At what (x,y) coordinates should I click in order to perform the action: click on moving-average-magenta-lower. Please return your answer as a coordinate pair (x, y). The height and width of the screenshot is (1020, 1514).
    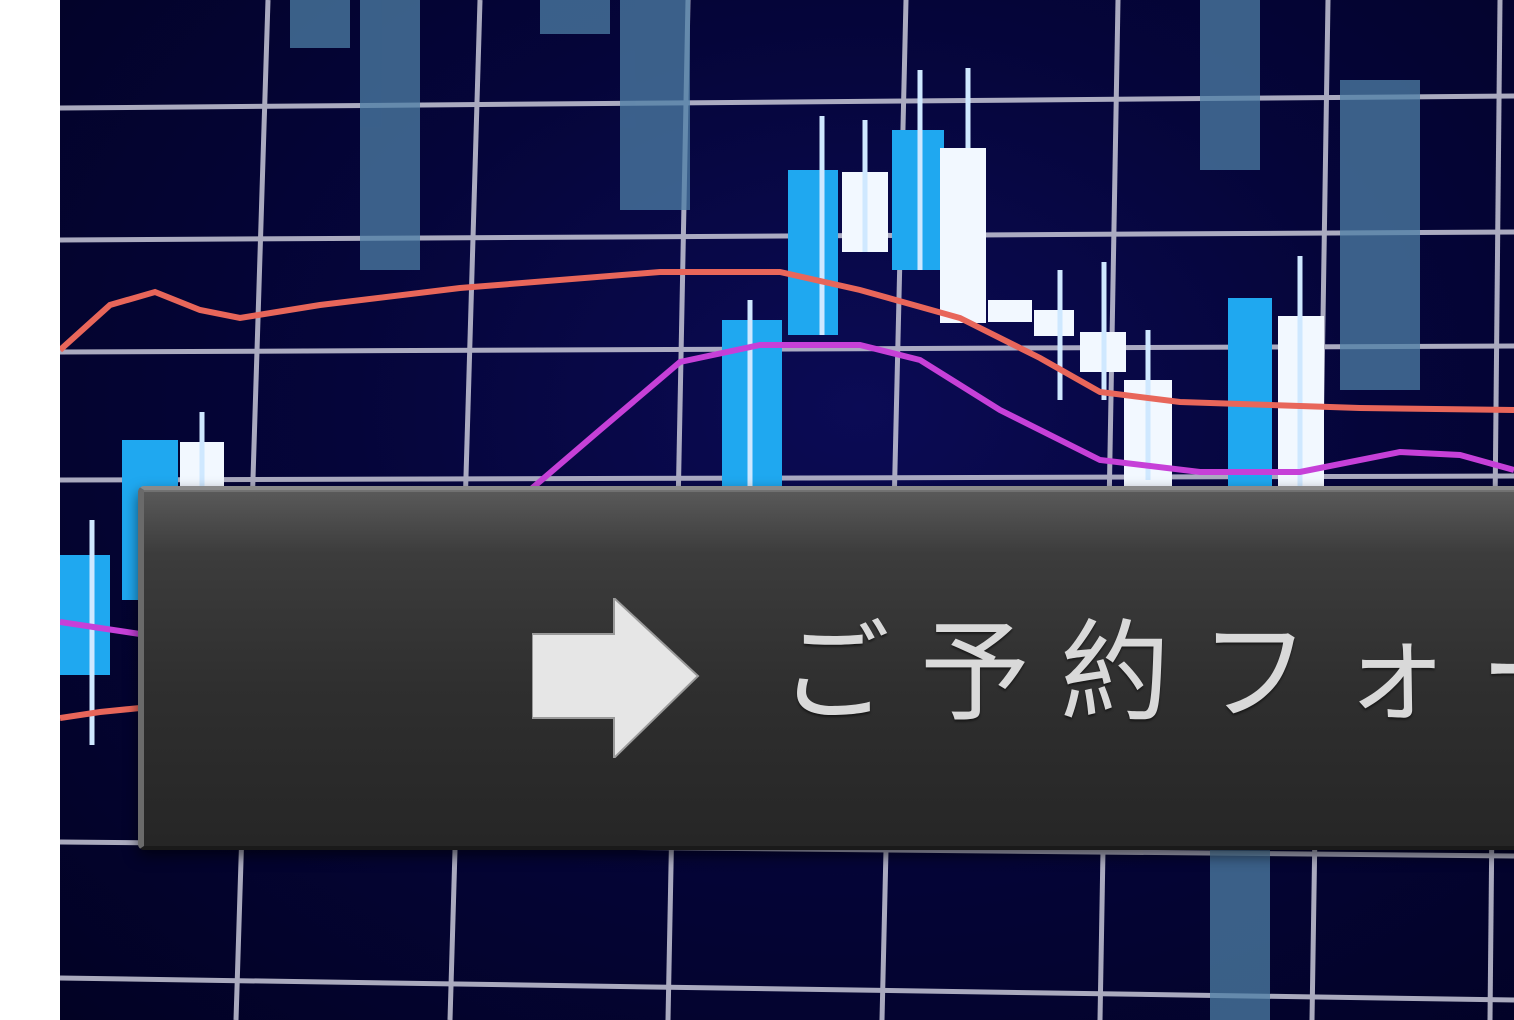
    Looking at the image, I should click on (100, 628).